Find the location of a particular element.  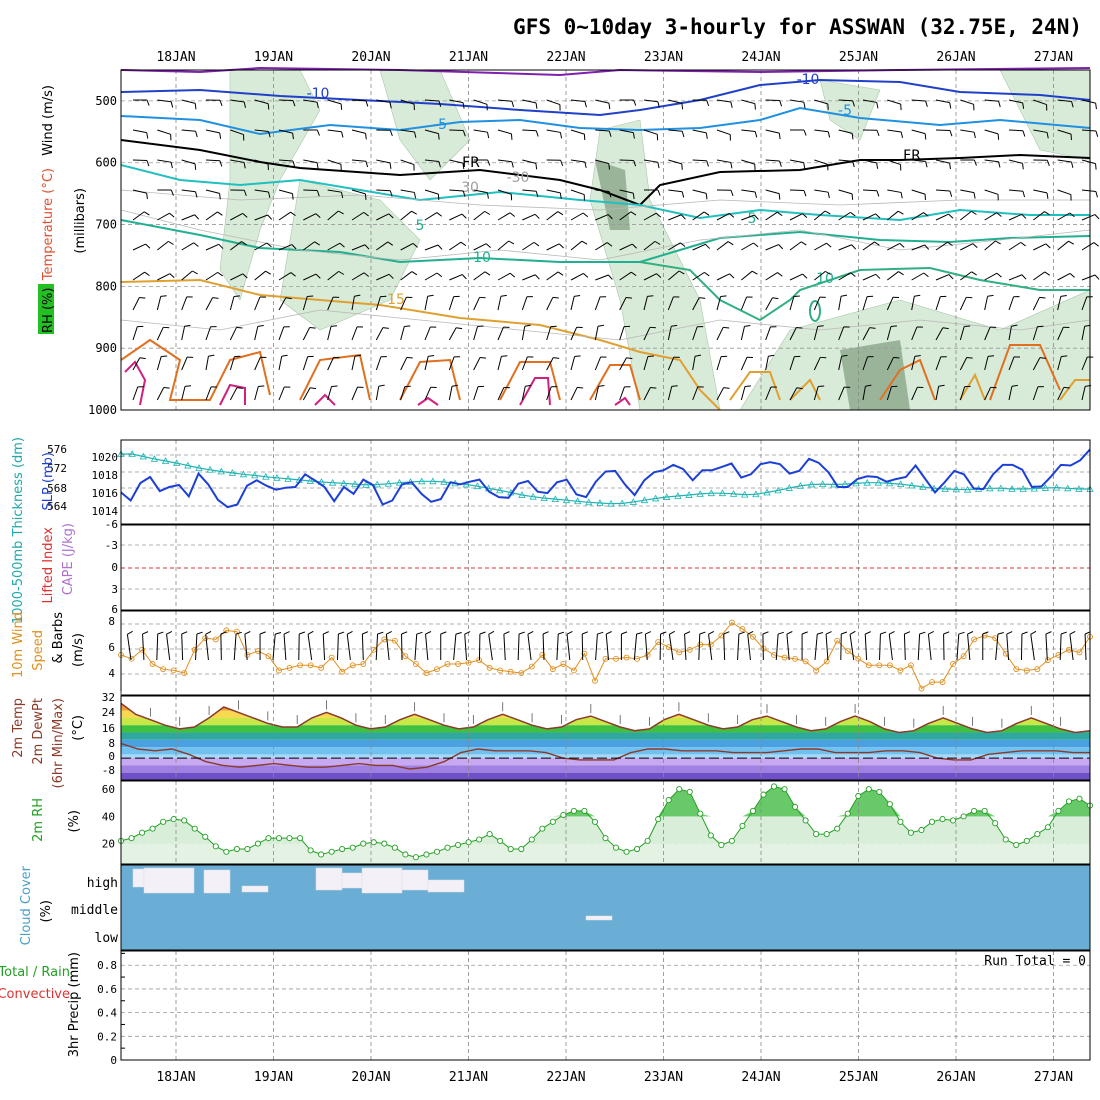

slp-tick-label: 1018 is located at coordinates (105, 475).